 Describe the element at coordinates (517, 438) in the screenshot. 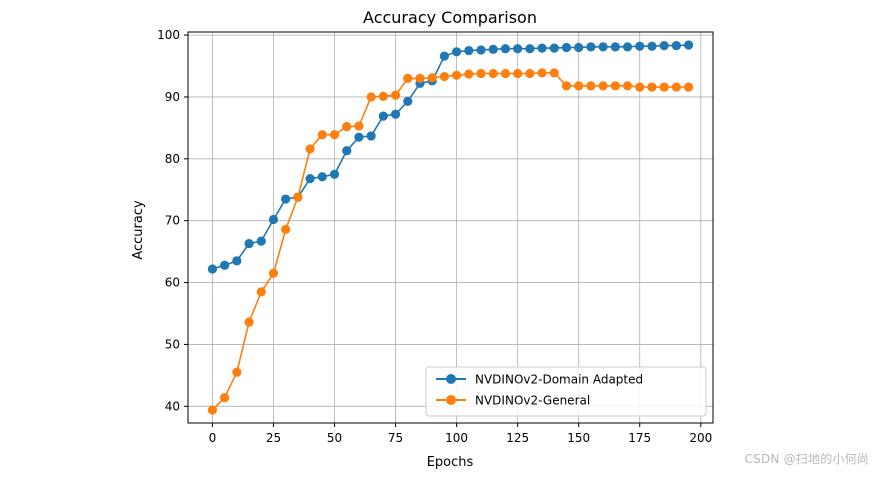

I see `x-tick-label: 125` at that location.